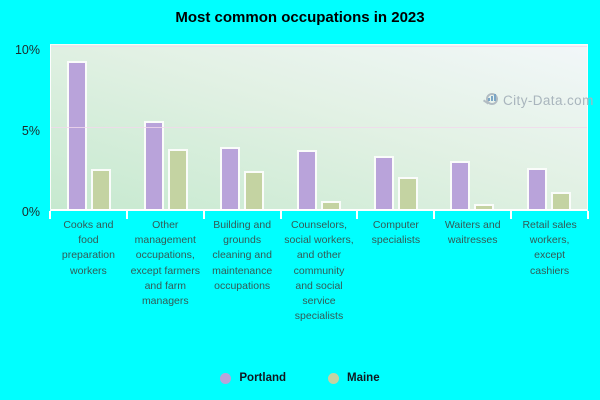  What do you see at coordinates (263, 378) in the screenshot?
I see `legend-label: Portland` at bounding box center [263, 378].